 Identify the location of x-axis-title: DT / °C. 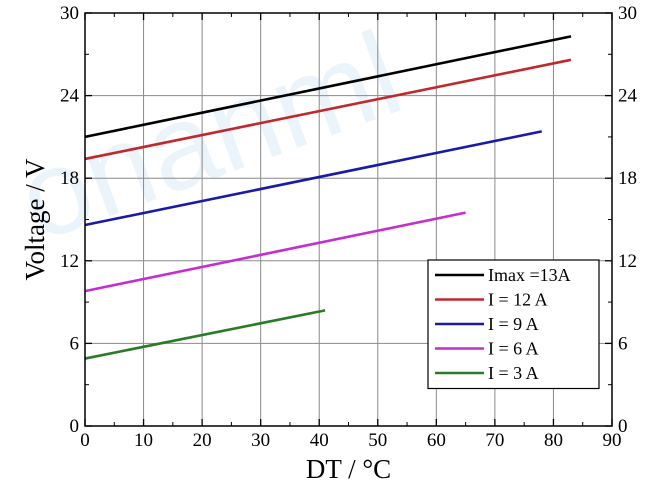
(348, 469).